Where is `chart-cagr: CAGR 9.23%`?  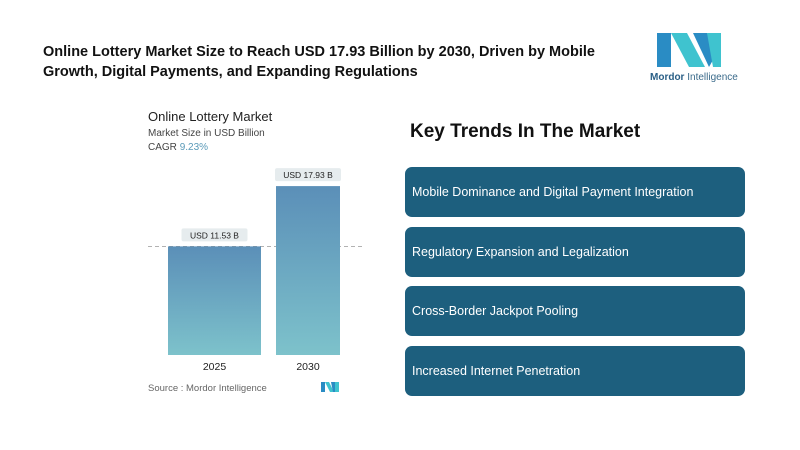 chart-cagr: CAGR 9.23% is located at coordinates (178, 147).